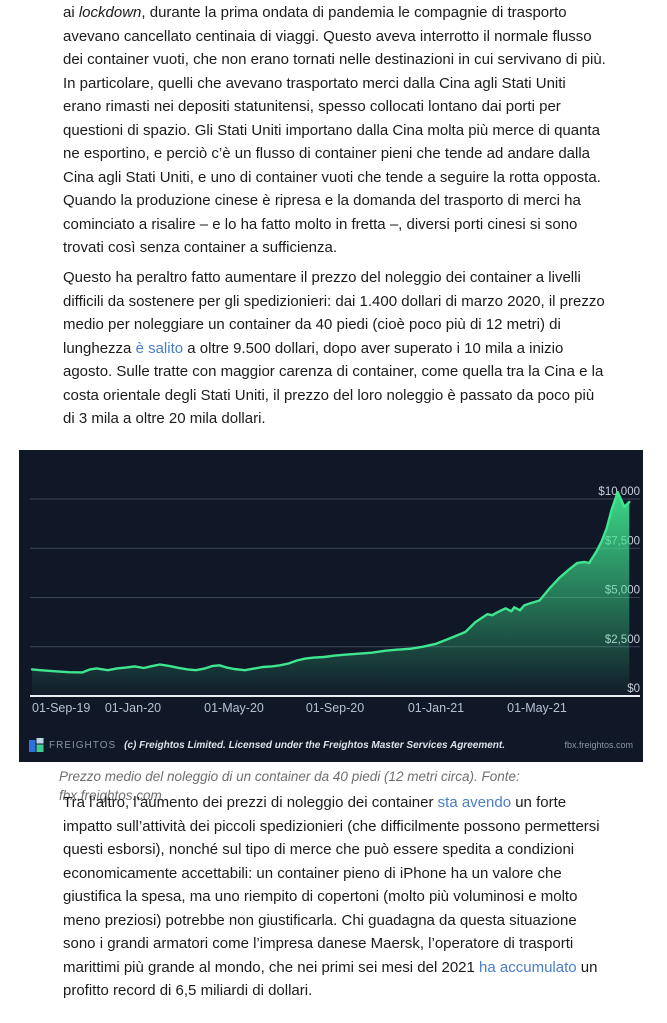 Image resolution: width=667 pixels, height=1023 pixels. Describe the element at coordinates (61, 708) in the screenshot. I see `x-tick-label: 01-Sep-19` at that location.